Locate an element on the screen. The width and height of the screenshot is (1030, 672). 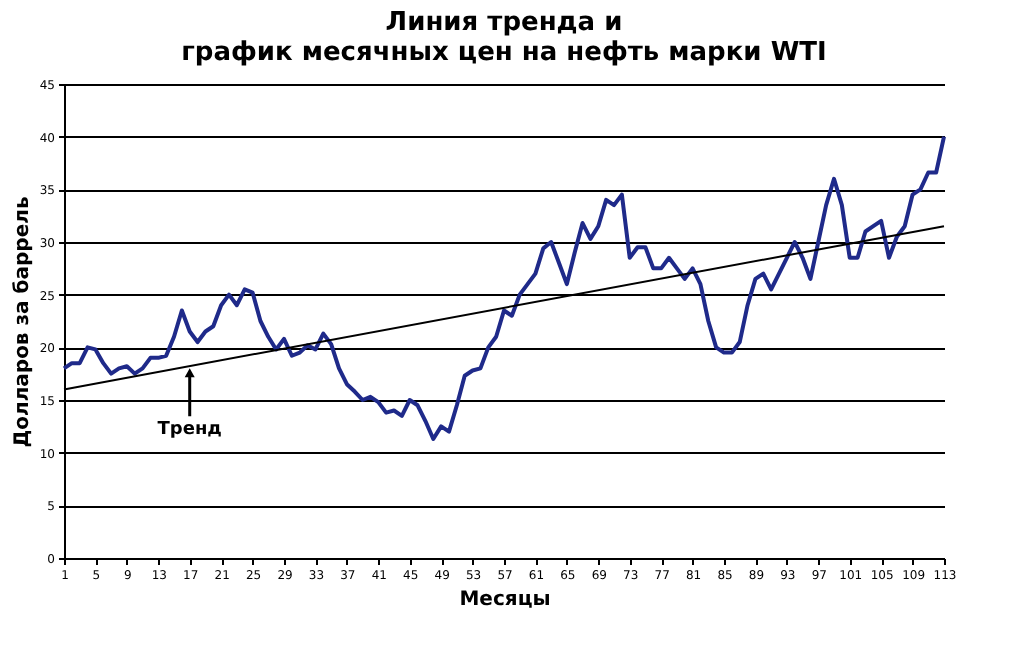
chart-title: Линия тренда и график месячных цен на нефть марки WTI is located at coordinates (504, 38).